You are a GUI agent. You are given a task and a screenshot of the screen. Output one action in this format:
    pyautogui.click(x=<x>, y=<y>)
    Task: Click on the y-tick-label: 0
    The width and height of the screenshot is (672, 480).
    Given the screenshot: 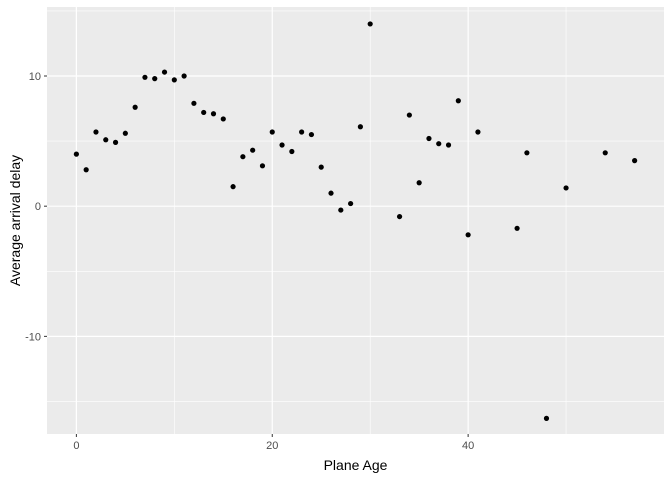 What is the action you would take?
    pyautogui.click(x=38, y=207)
    